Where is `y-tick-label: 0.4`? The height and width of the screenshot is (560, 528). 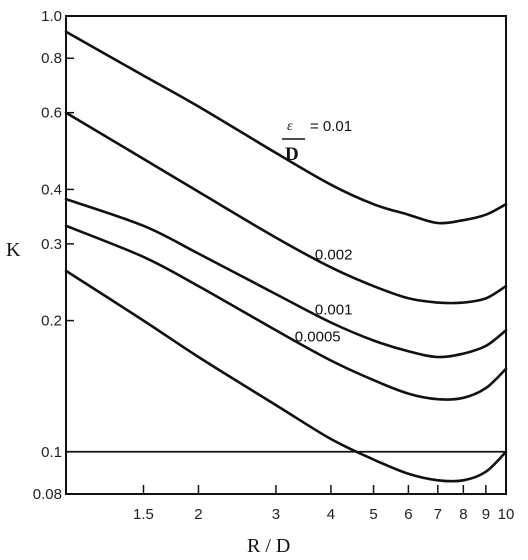 y-tick-label: 0.4 is located at coordinates (51, 189).